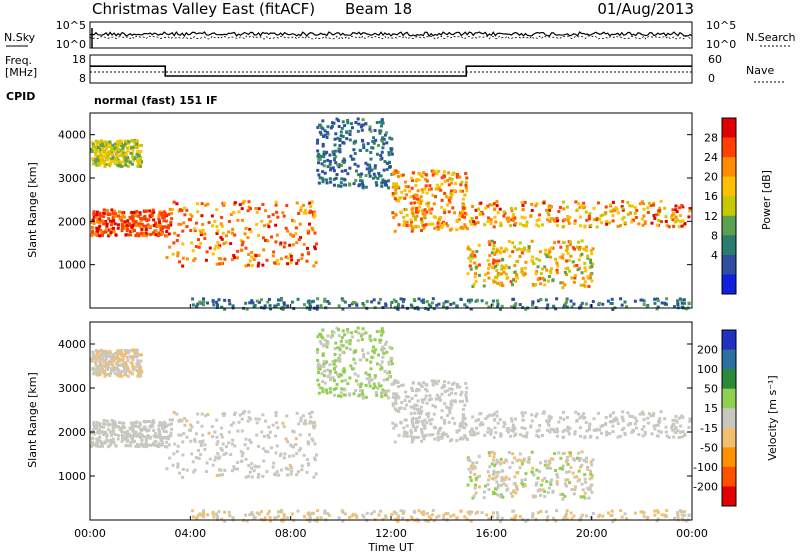 The image size is (800, 558). I want to click on x-tick-label: 12:00, so click(391, 533).